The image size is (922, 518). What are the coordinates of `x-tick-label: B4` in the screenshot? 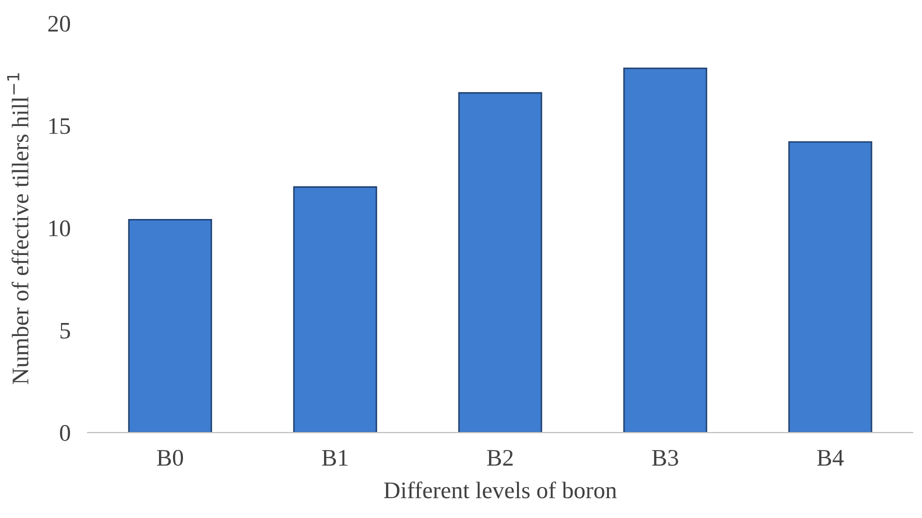 It's located at (830, 458).